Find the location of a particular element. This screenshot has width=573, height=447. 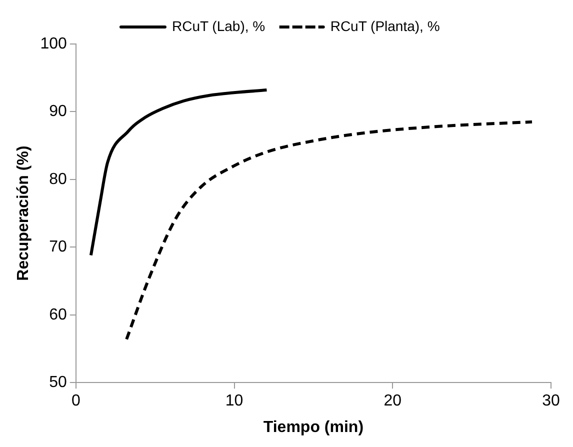

y-tick-label: 90 is located at coordinates (58, 111).